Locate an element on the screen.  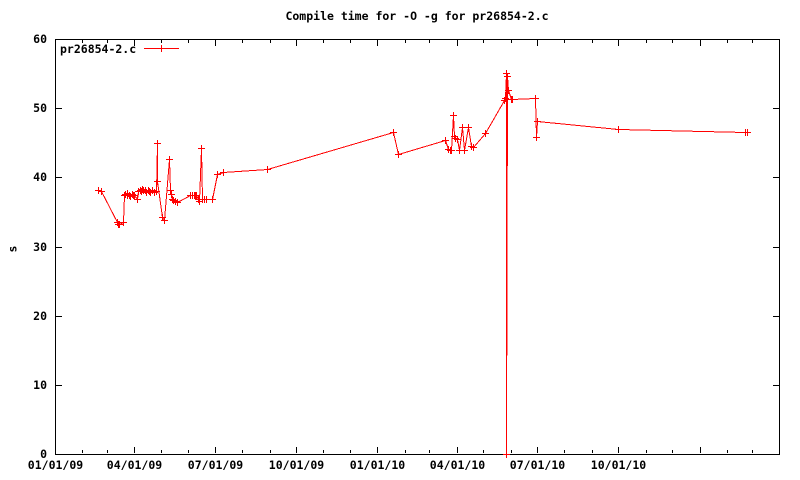
y-tick-label: 10 is located at coordinates (40, 385).